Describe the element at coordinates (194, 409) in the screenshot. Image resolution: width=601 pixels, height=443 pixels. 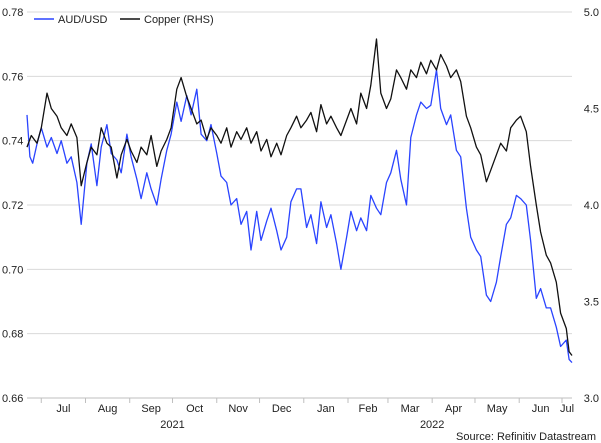
I see `x-tick-label: Oct` at that location.